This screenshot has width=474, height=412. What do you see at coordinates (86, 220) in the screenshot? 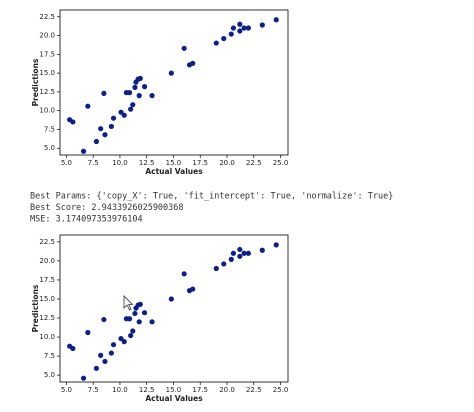
I see `output-line: MSE: 3.174097353976104` at bounding box center [86, 220].